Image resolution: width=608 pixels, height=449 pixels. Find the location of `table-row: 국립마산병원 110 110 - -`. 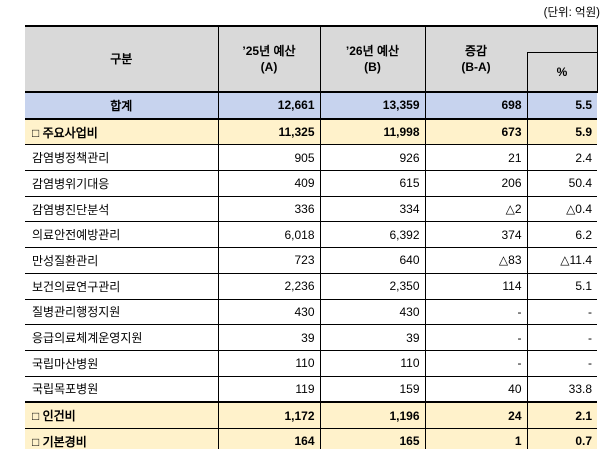

table-row: 국립마산병원 110 110 - - is located at coordinates (311, 363).